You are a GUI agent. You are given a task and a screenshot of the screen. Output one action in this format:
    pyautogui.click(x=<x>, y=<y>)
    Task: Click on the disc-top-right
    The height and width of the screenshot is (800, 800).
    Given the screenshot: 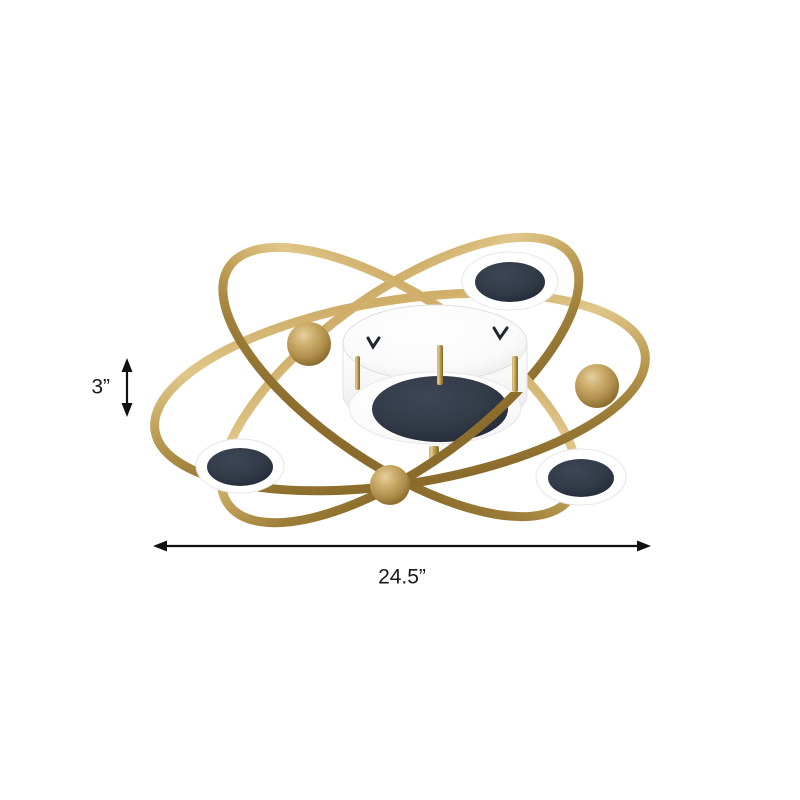 What is the action you would take?
    pyautogui.click(x=510, y=281)
    